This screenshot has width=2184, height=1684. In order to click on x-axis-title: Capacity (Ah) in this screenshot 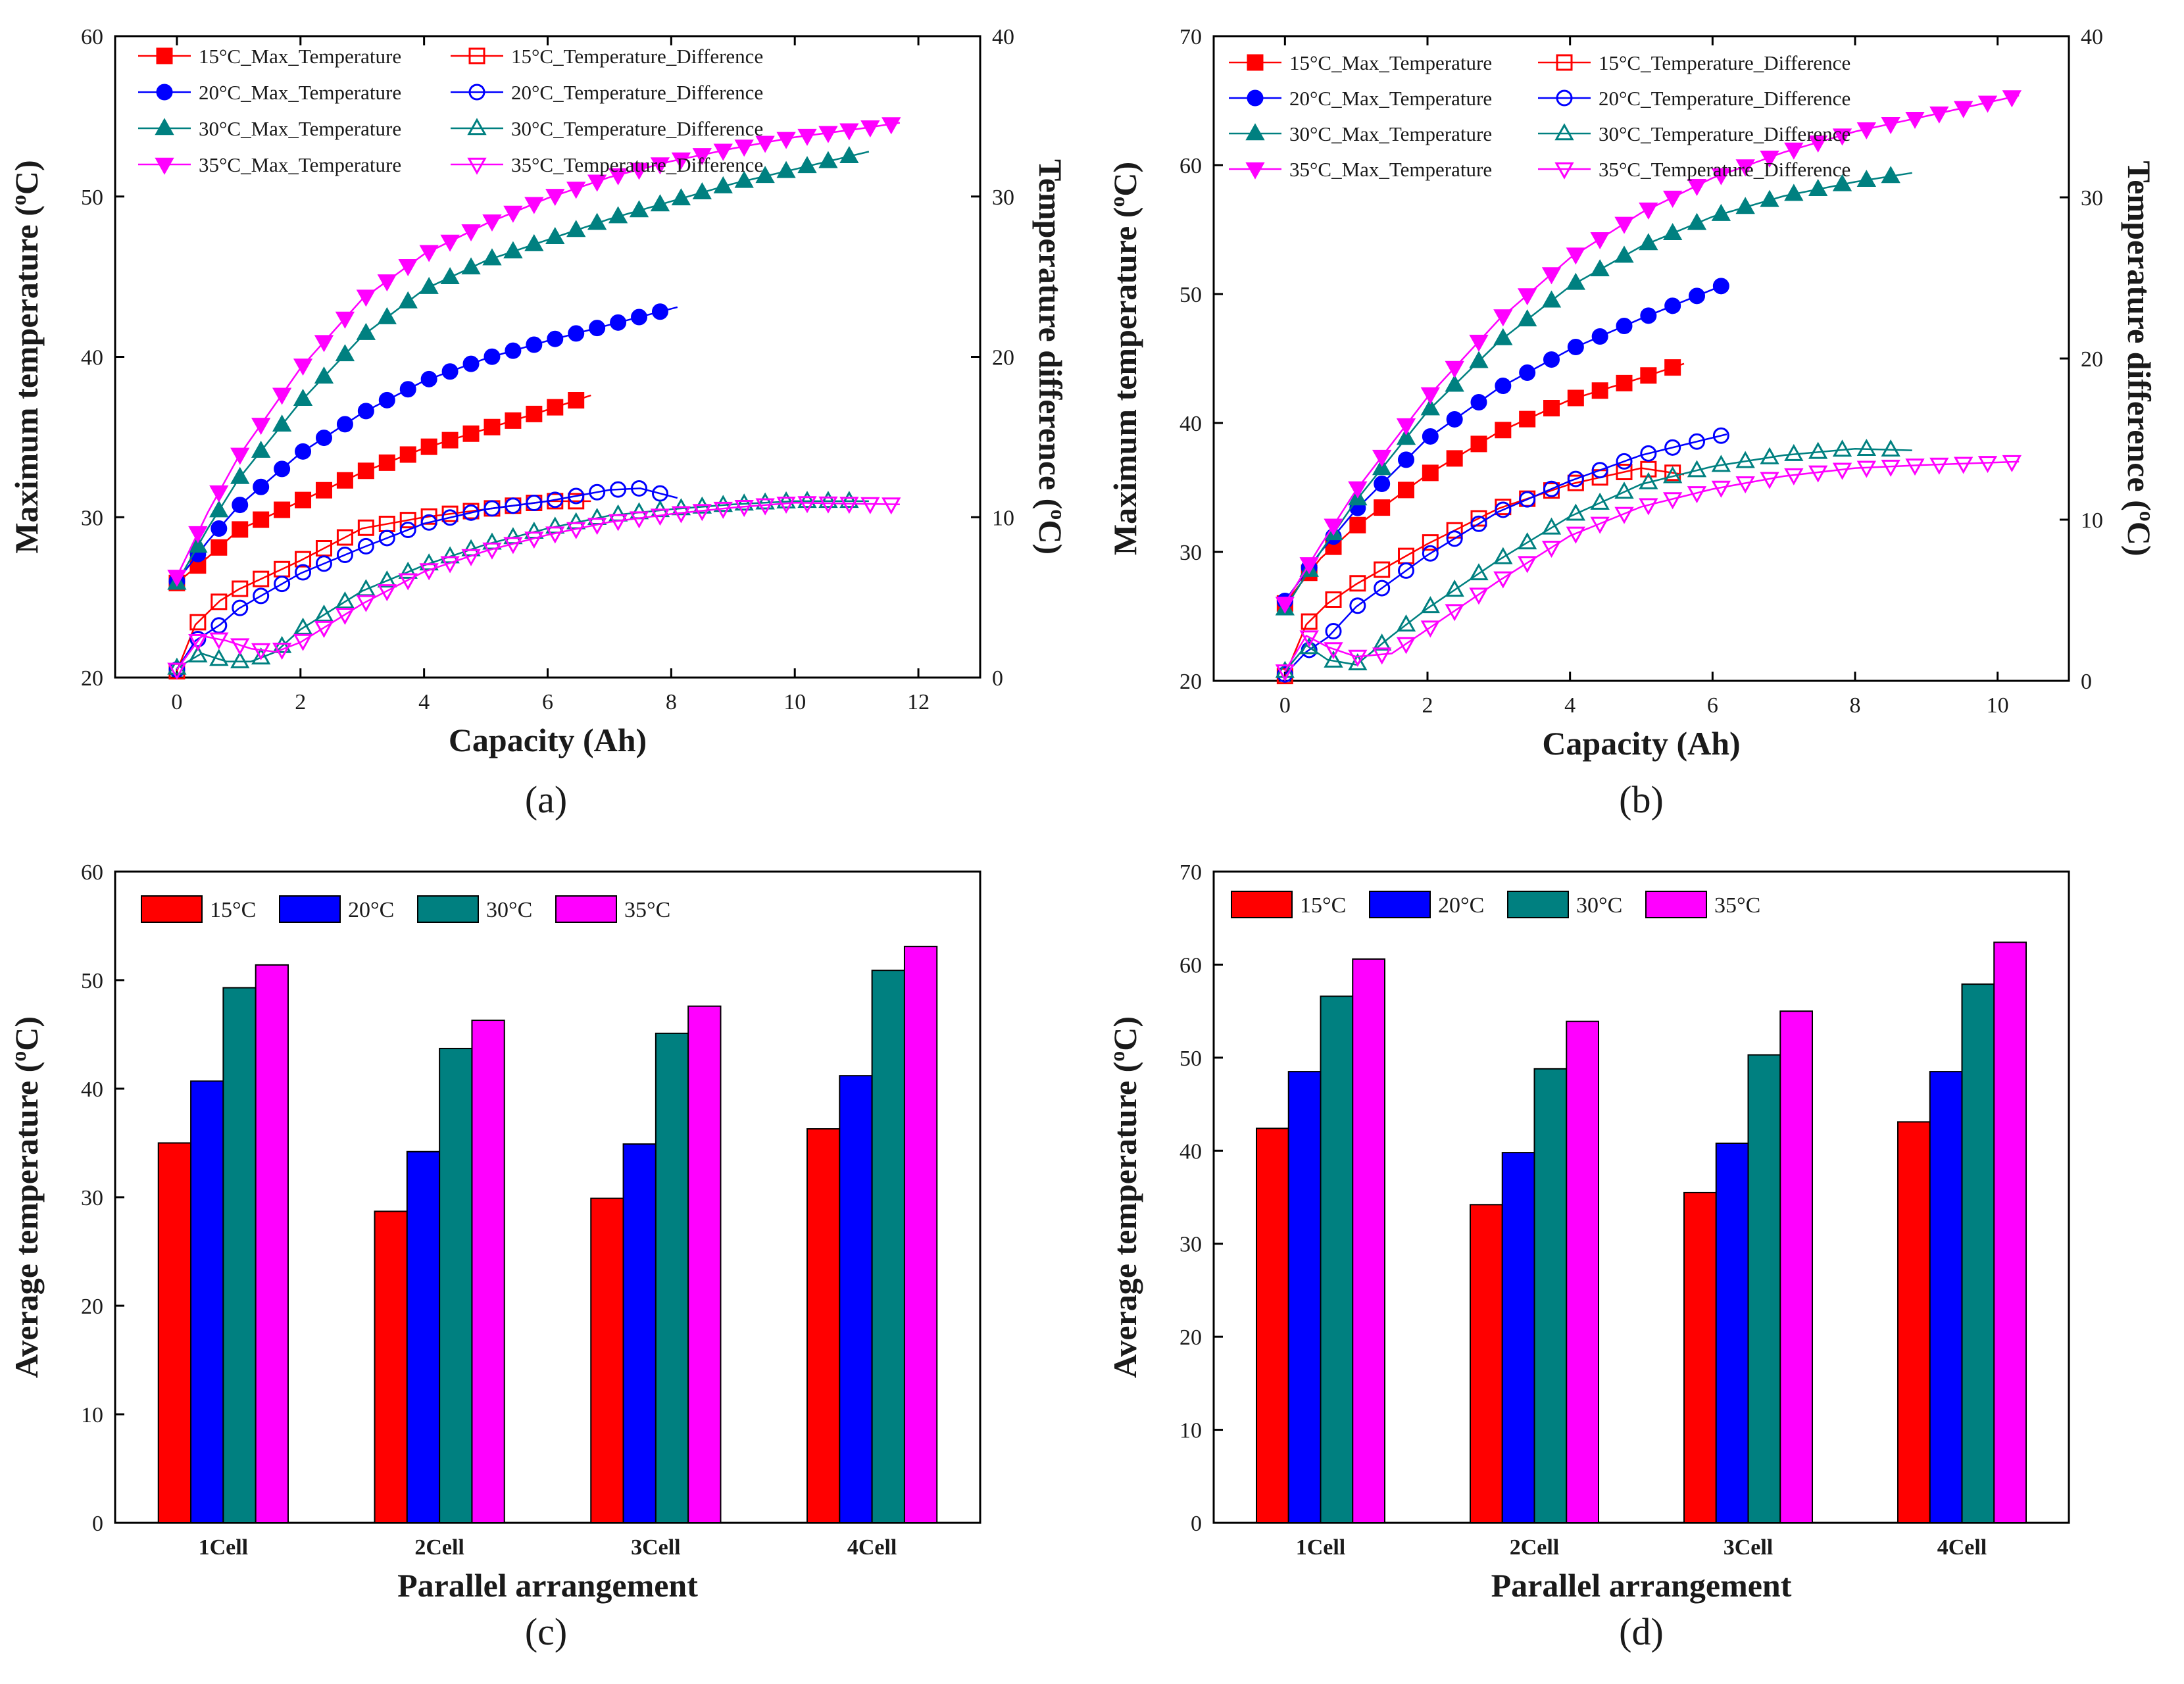, I will do `click(1641, 743)`.